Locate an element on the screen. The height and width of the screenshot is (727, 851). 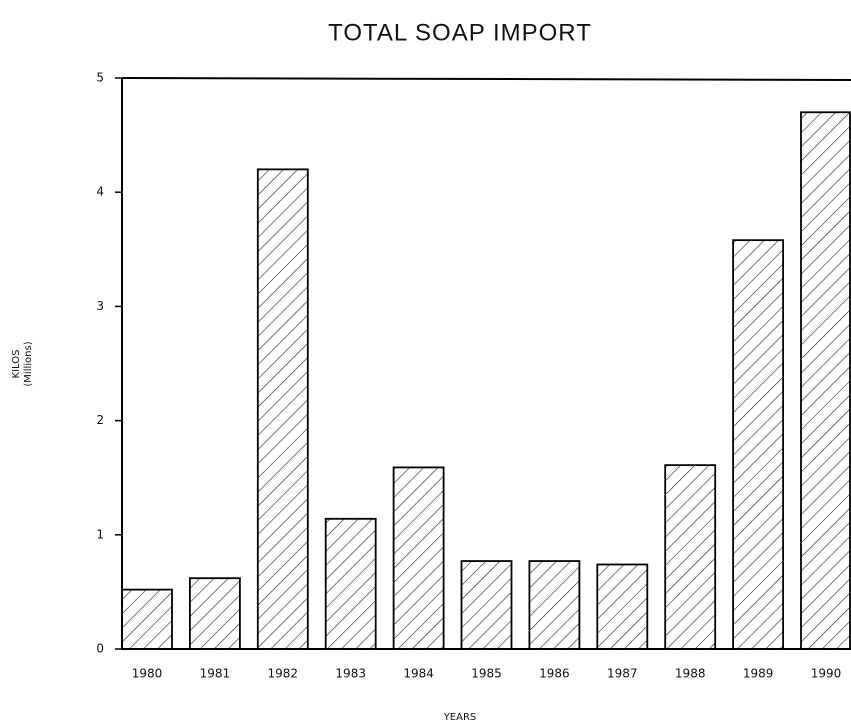
x-tick-label: 1987 is located at coordinates (622, 674).